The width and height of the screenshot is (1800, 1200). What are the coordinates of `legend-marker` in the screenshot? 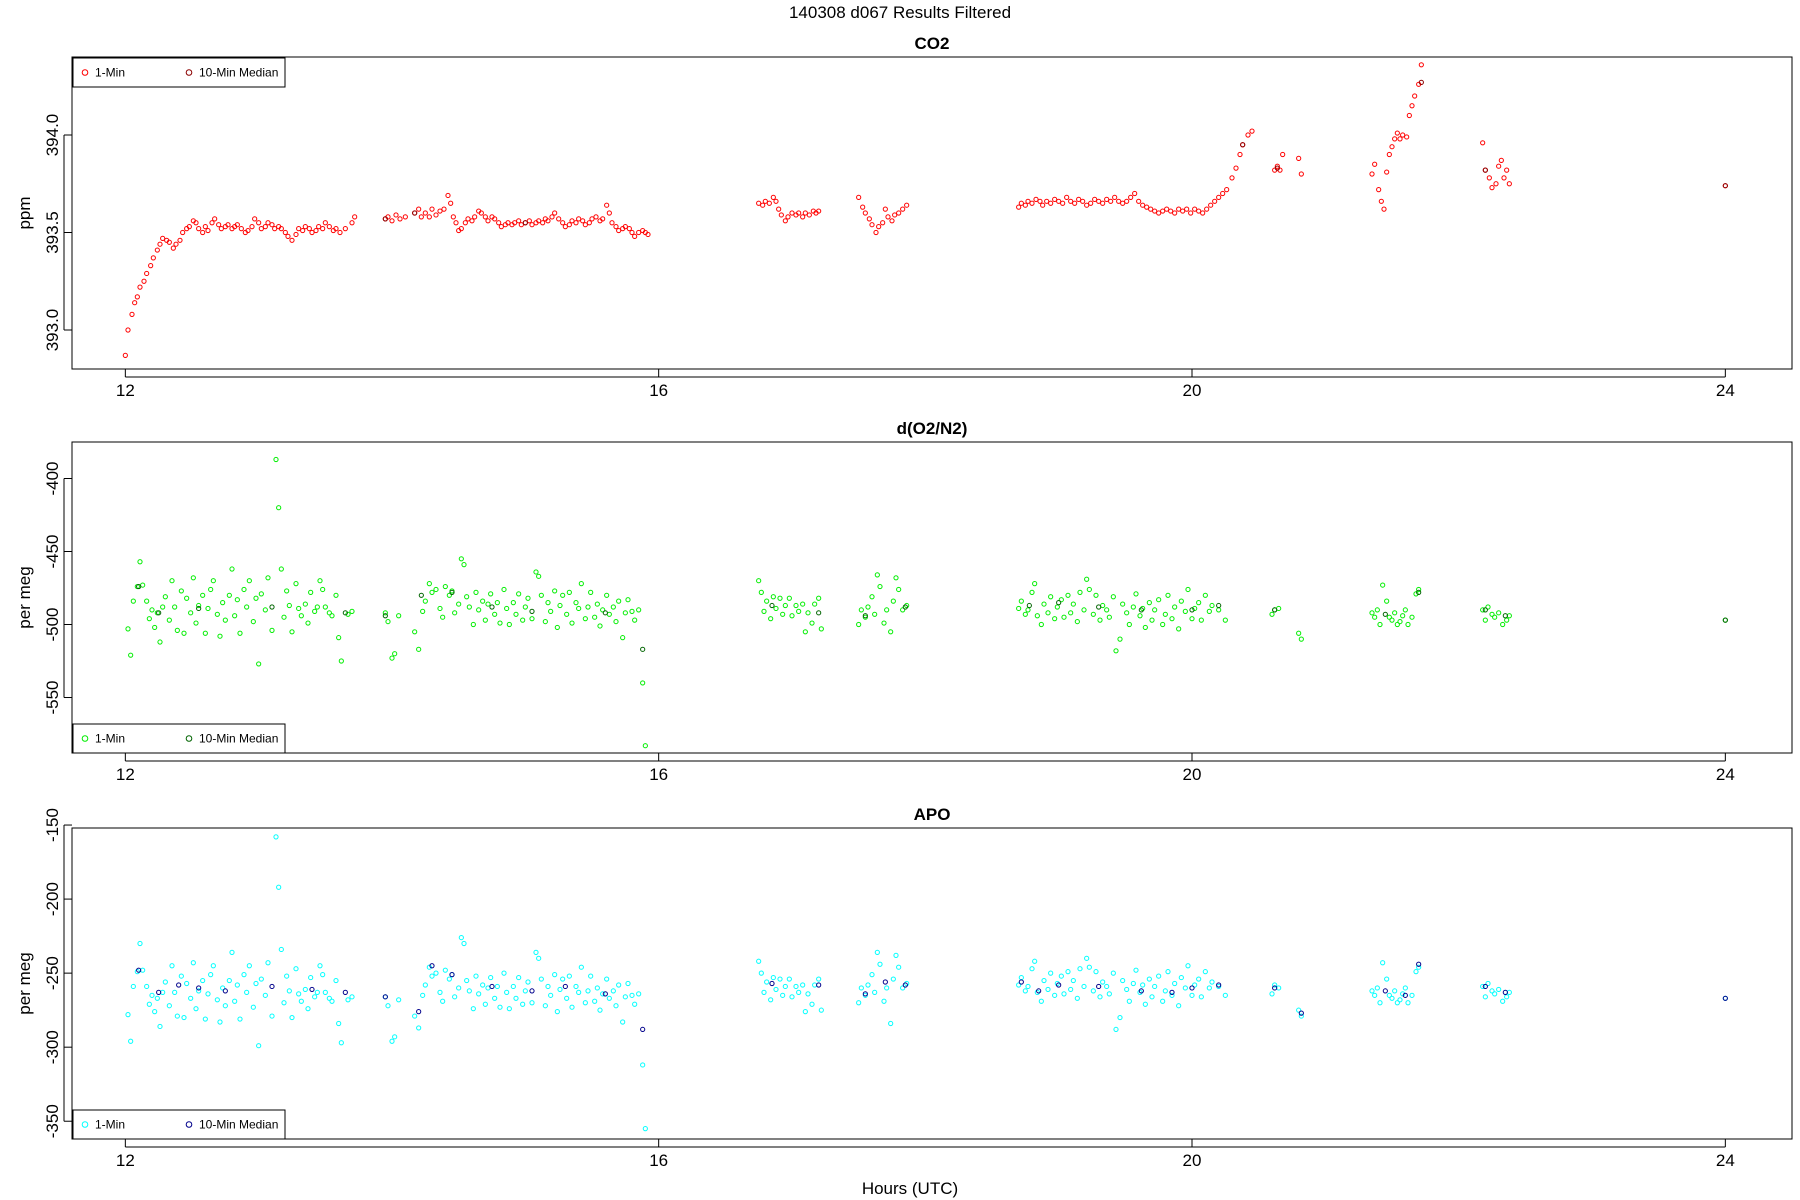 It's located at (189, 1124).